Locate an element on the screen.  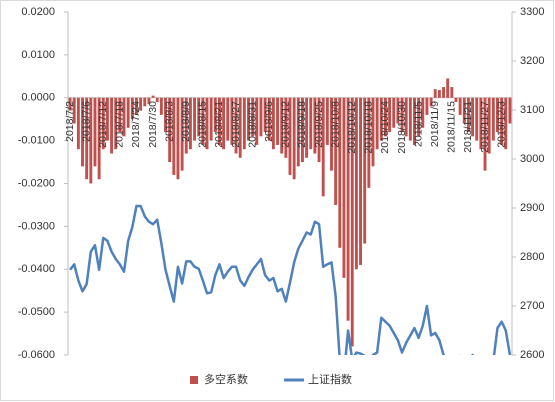
x-tick-label: 2018/11/5 is located at coordinates (418, 124).